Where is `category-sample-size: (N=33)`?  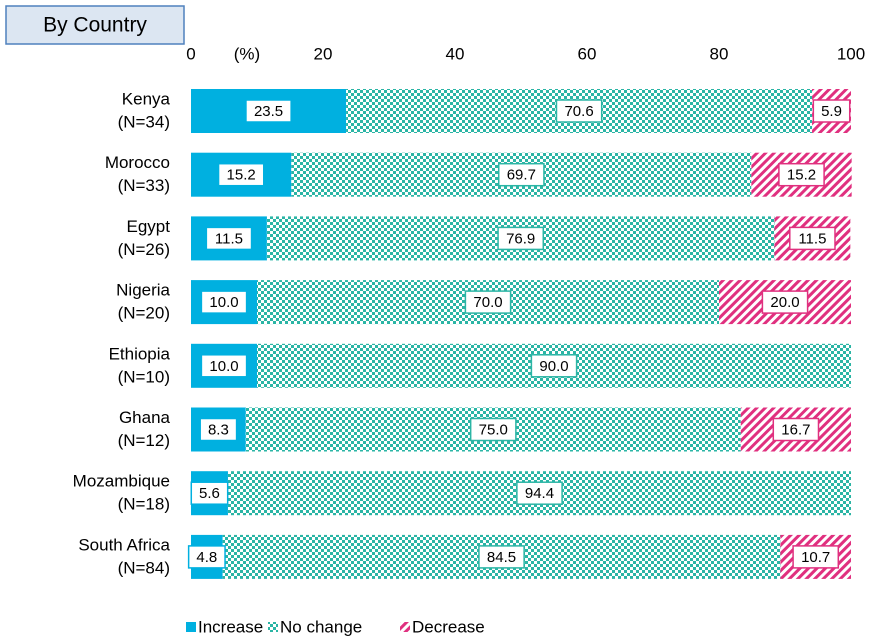 category-sample-size: (N=33) is located at coordinates (144, 185).